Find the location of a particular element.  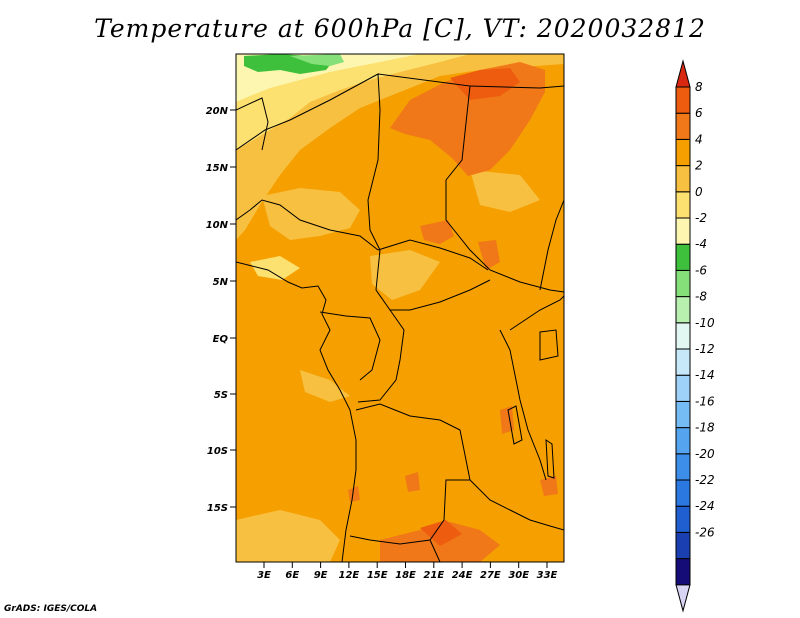

lon-tick-label: 18E is located at coordinates (405, 575).